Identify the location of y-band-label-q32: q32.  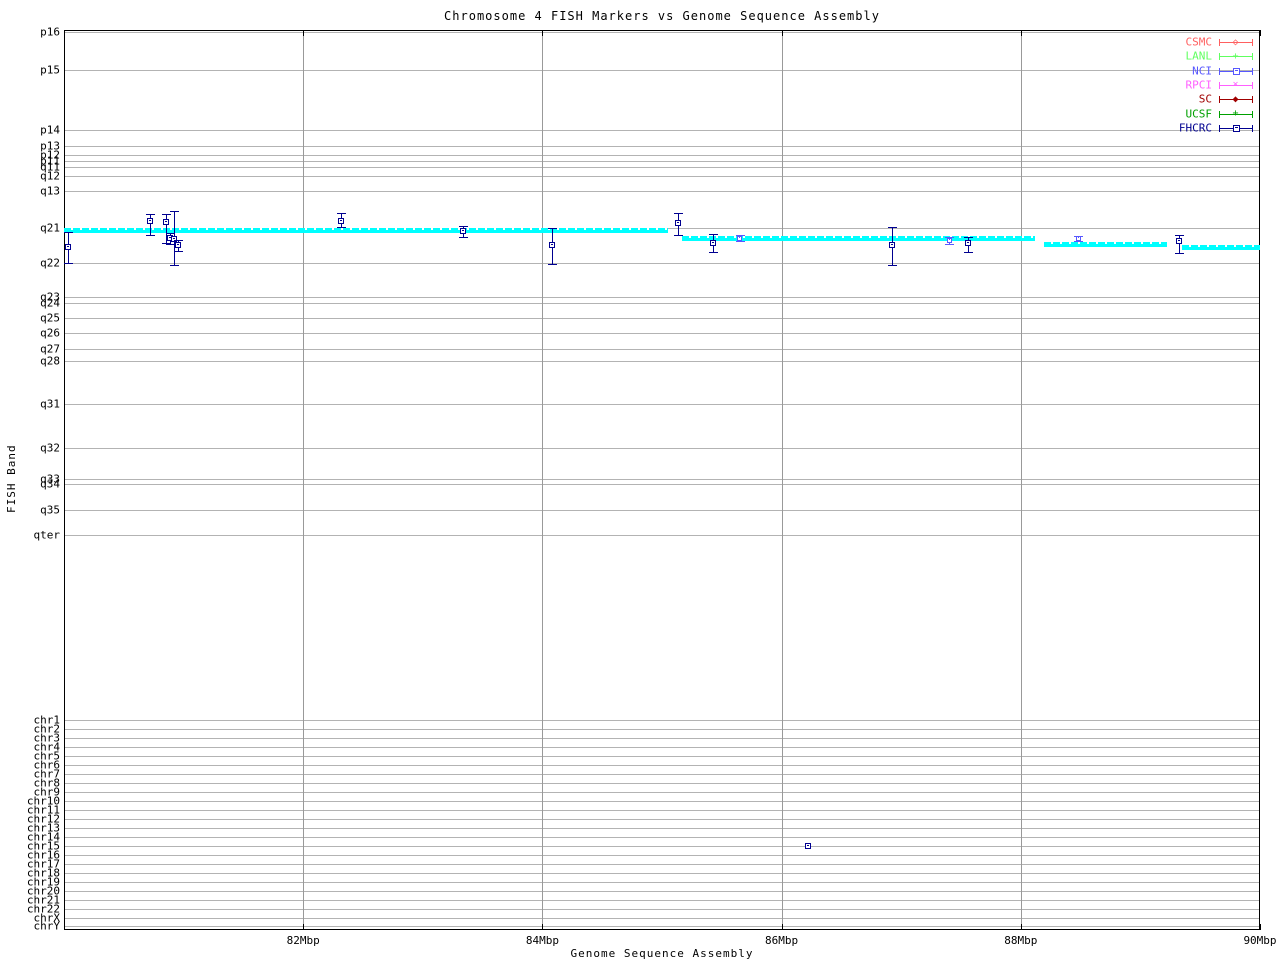
(50, 448).